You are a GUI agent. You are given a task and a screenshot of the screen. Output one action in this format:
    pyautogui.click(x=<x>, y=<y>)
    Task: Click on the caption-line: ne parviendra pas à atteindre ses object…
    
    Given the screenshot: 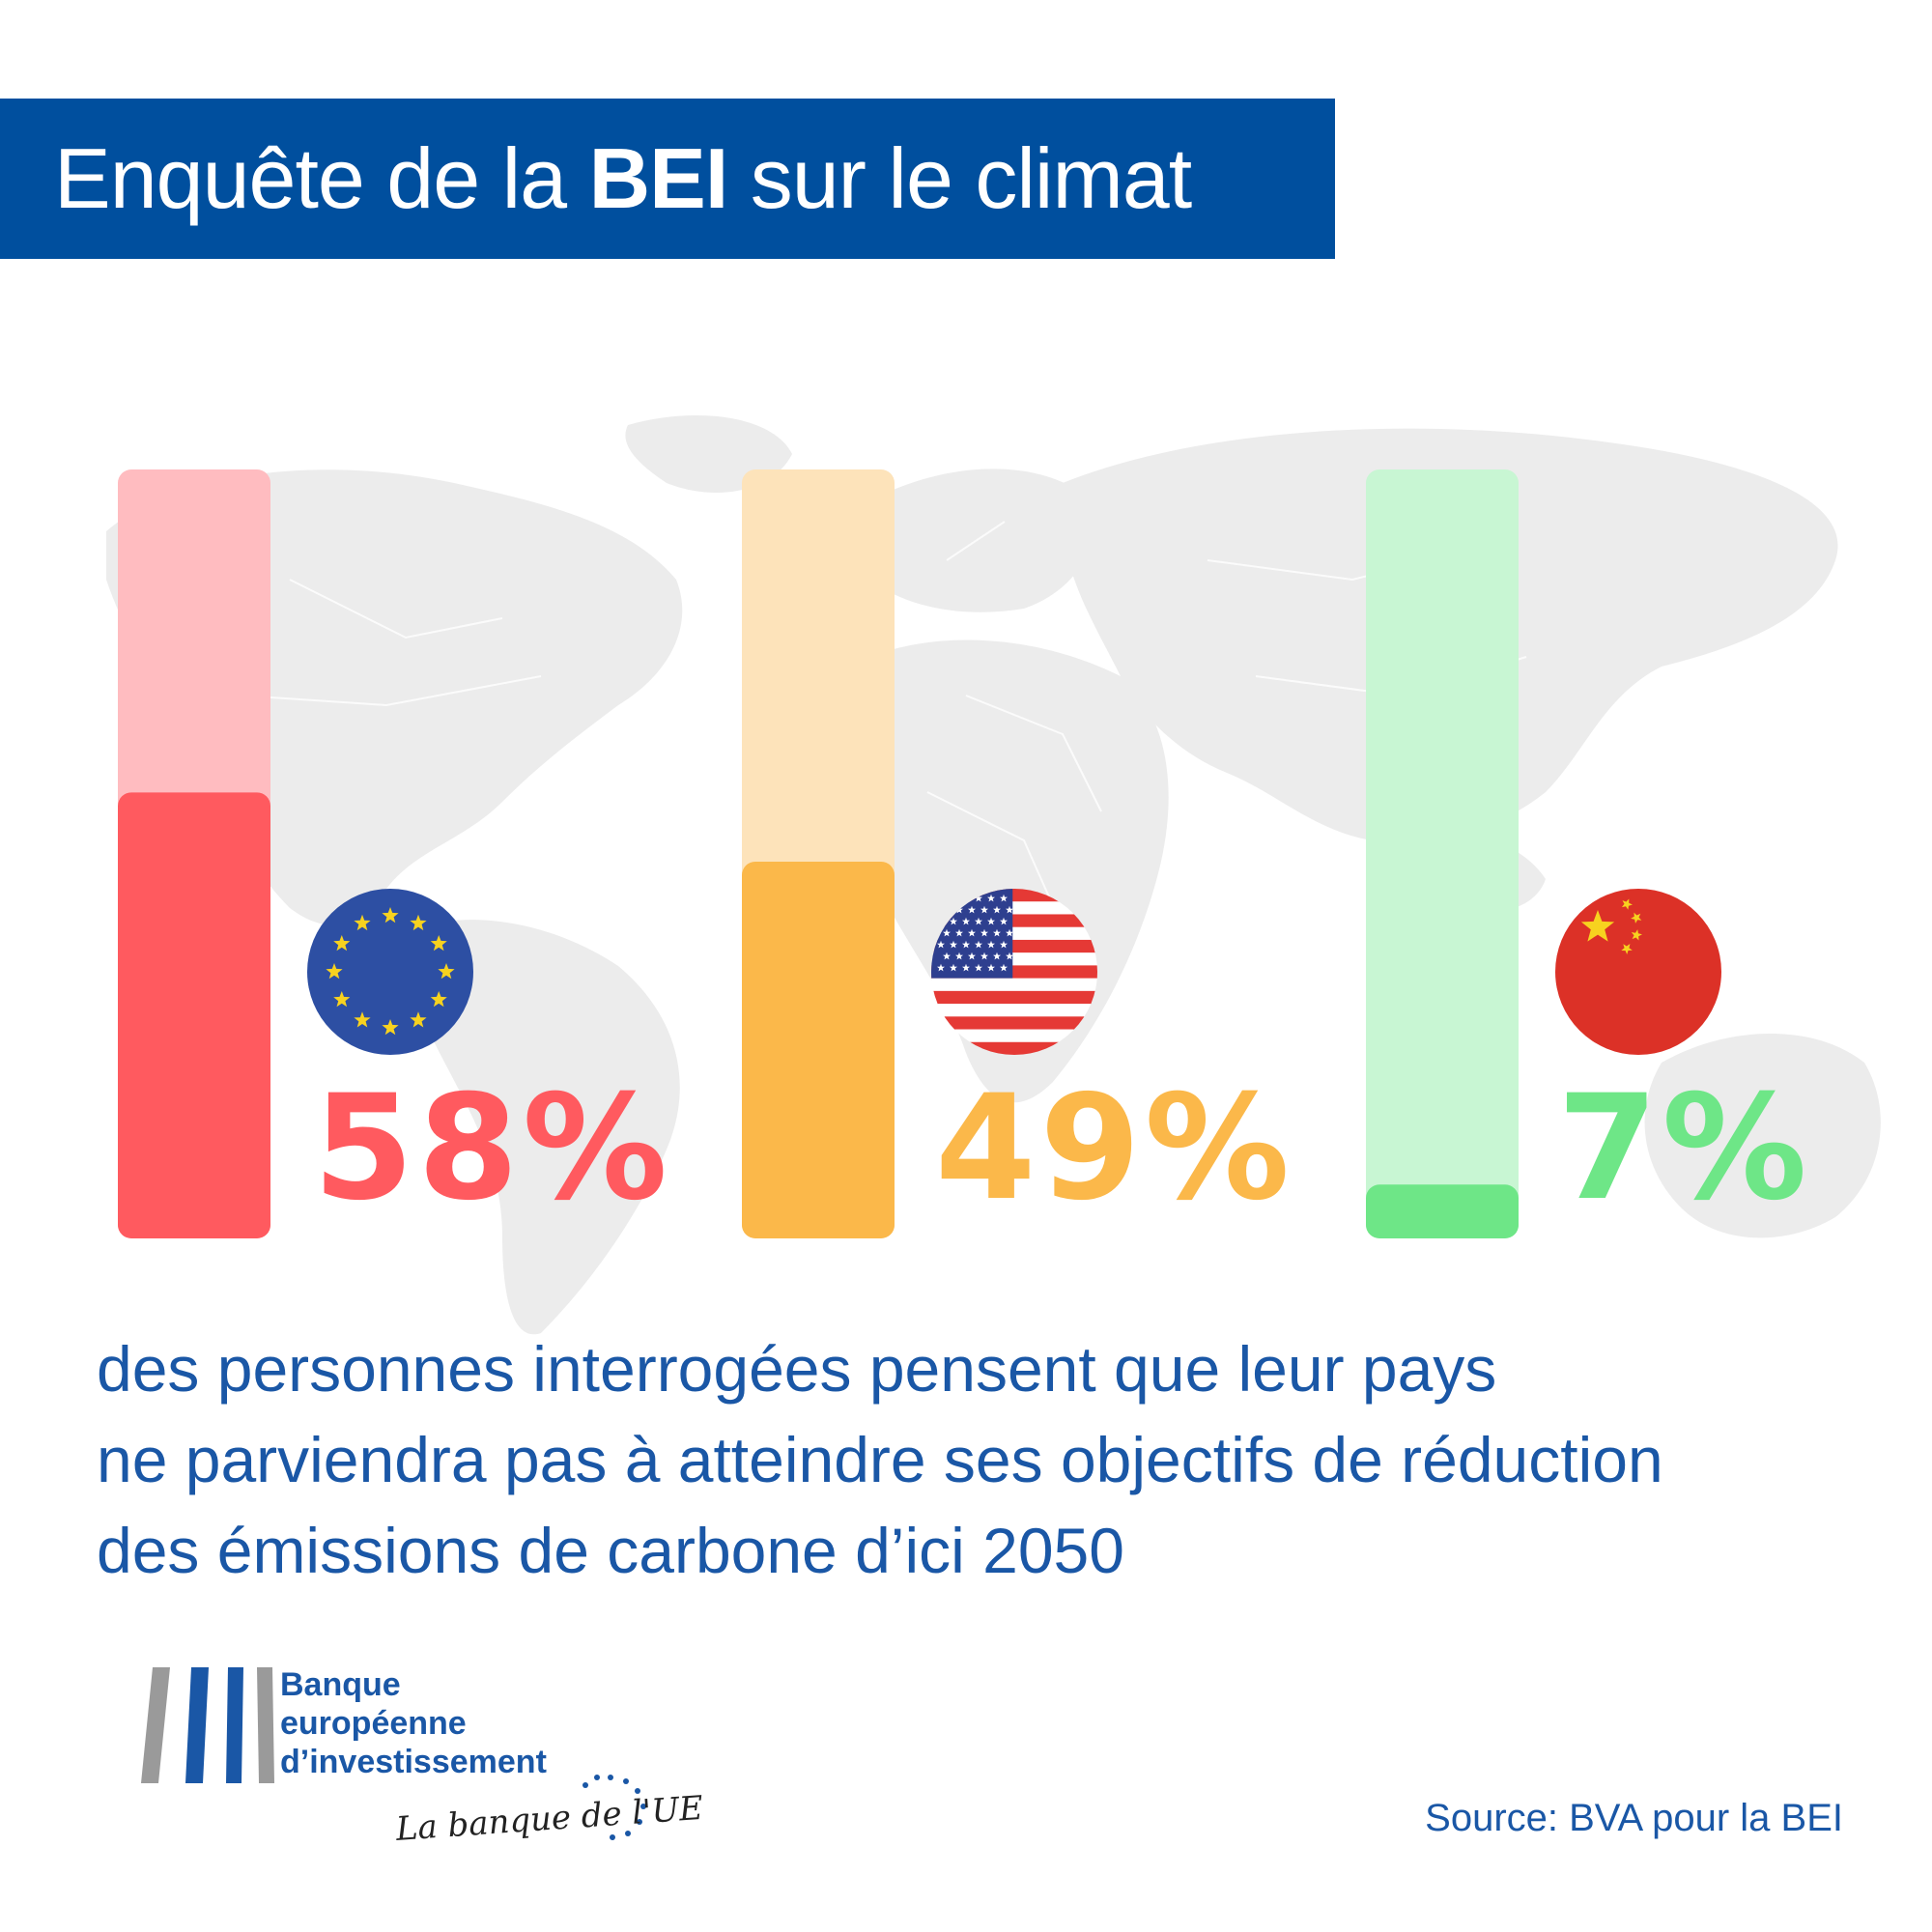 What is the action you would take?
    pyautogui.click(x=880, y=1459)
    